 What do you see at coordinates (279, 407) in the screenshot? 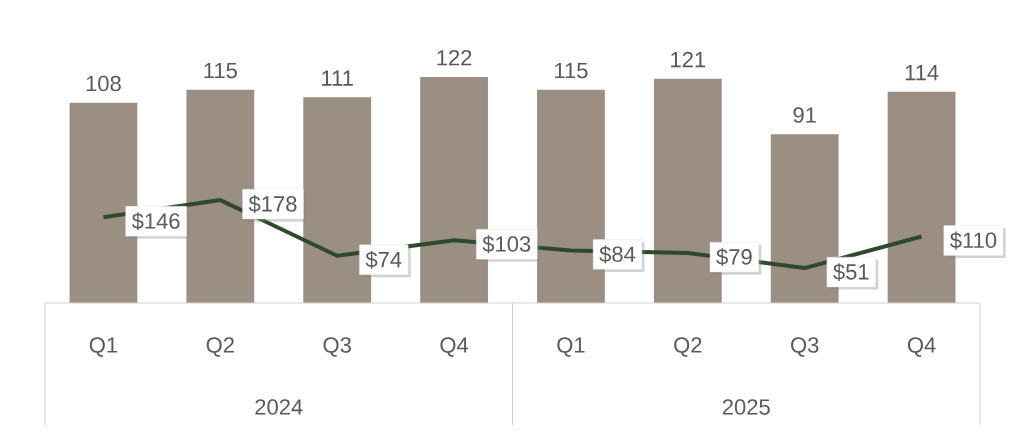
I see `text: 2024` at bounding box center [279, 407].